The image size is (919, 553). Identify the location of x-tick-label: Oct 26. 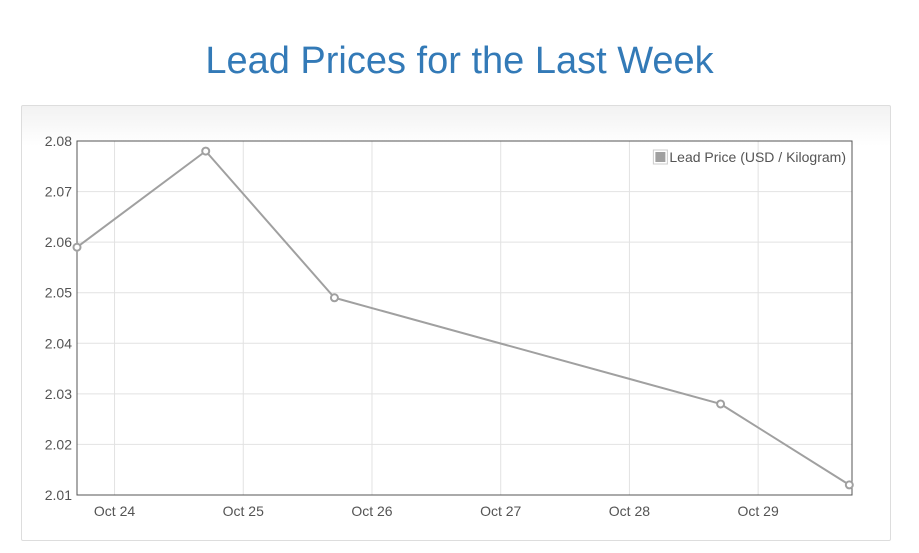
(371, 511).